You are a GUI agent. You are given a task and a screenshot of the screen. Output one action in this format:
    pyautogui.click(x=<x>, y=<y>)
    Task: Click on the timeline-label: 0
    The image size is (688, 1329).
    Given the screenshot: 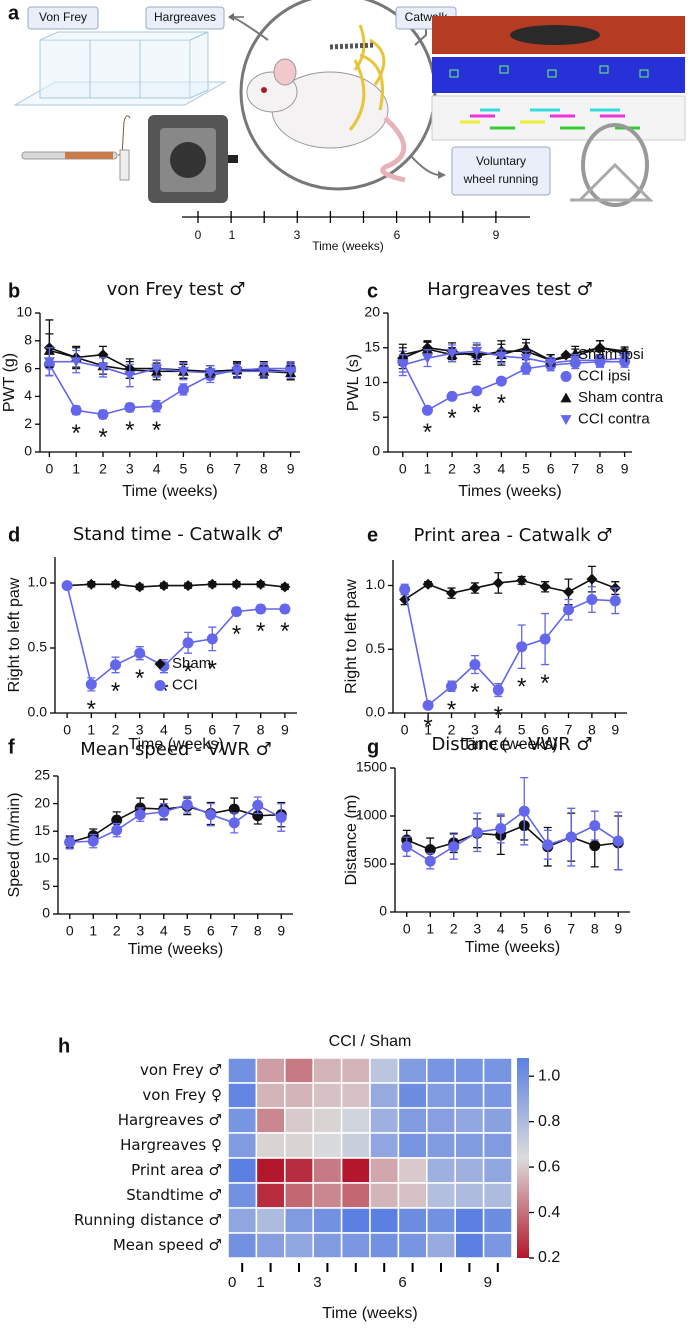 What is the action you would take?
    pyautogui.click(x=198, y=235)
    